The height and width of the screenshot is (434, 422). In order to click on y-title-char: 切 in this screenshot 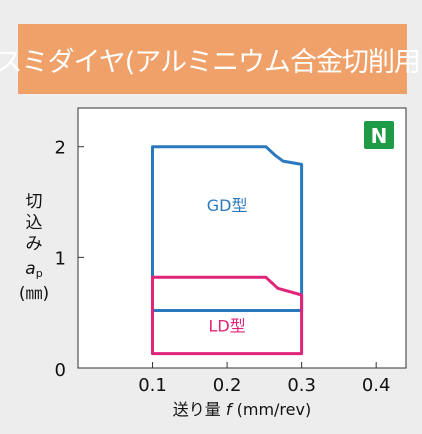, I will do `click(34, 202)`.